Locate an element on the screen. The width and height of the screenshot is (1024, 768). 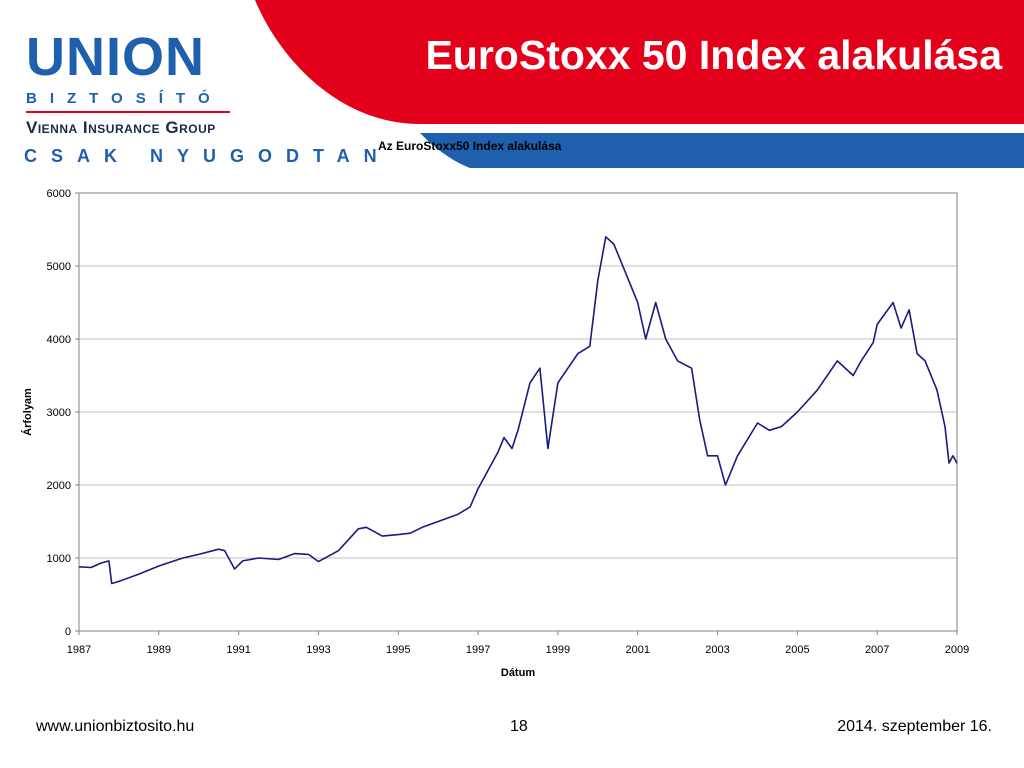
x-tick-label: 1991 is located at coordinates (238, 650).